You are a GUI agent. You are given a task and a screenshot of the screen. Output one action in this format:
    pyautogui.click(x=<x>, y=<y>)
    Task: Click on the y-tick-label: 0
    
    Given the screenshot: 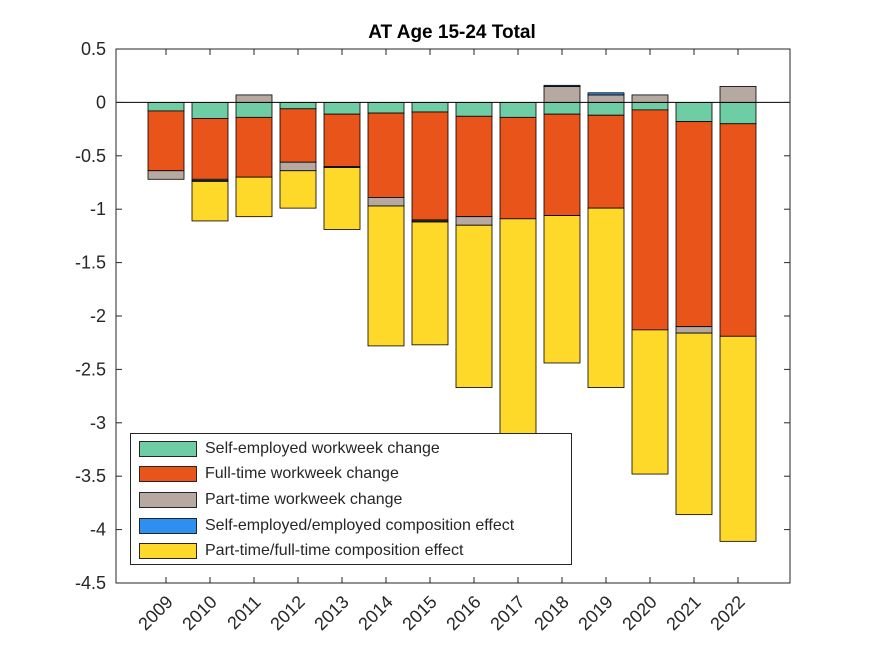 What is the action you would take?
    pyautogui.click(x=101, y=102)
    